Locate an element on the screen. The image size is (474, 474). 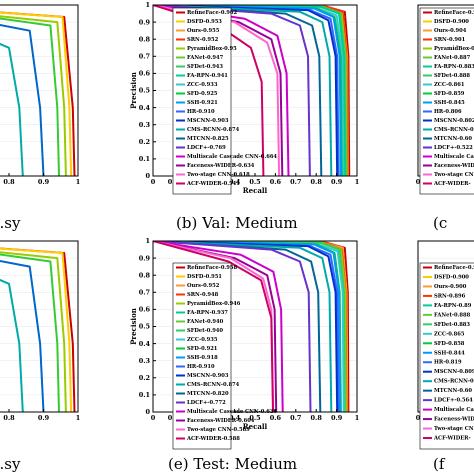
legend-entry-5: PyramidBox-0.946 is located at coordinates (214, 304).